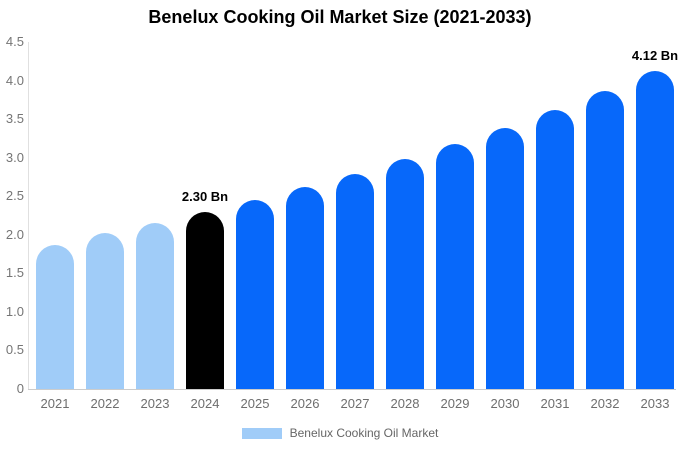 Image resolution: width=680 pixels, height=450 pixels. Describe the element at coordinates (405, 403) in the screenshot. I see `x-tick-label-2028: 2028` at that location.